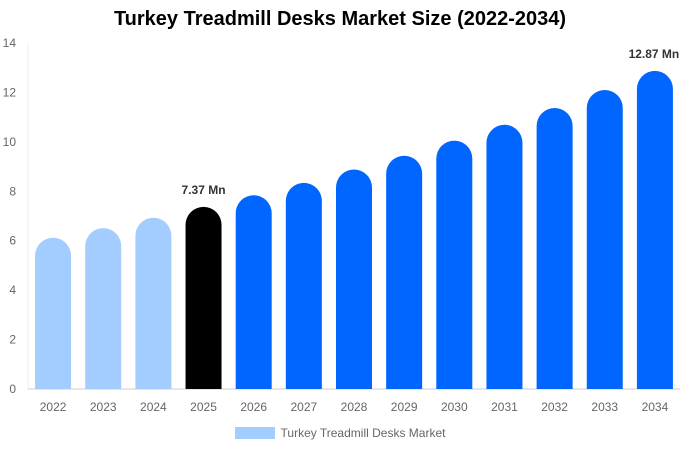 This screenshot has height=450, width=680. What do you see at coordinates (103, 407) in the screenshot?
I see `x-tick-label: 2023` at bounding box center [103, 407].